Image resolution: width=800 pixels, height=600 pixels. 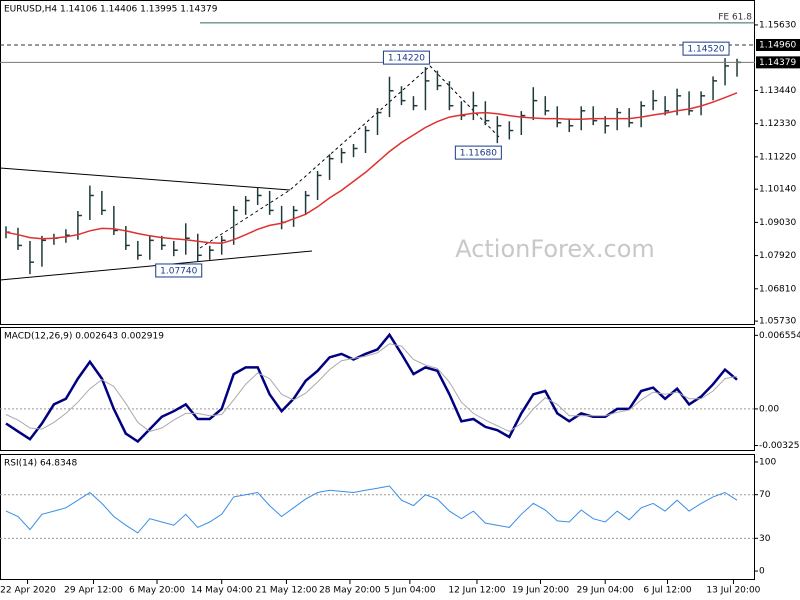 What do you see at coordinates (40, 464) in the screenshot?
I see `rsi-header: RSI(14) 64.8348` at bounding box center [40, 464].